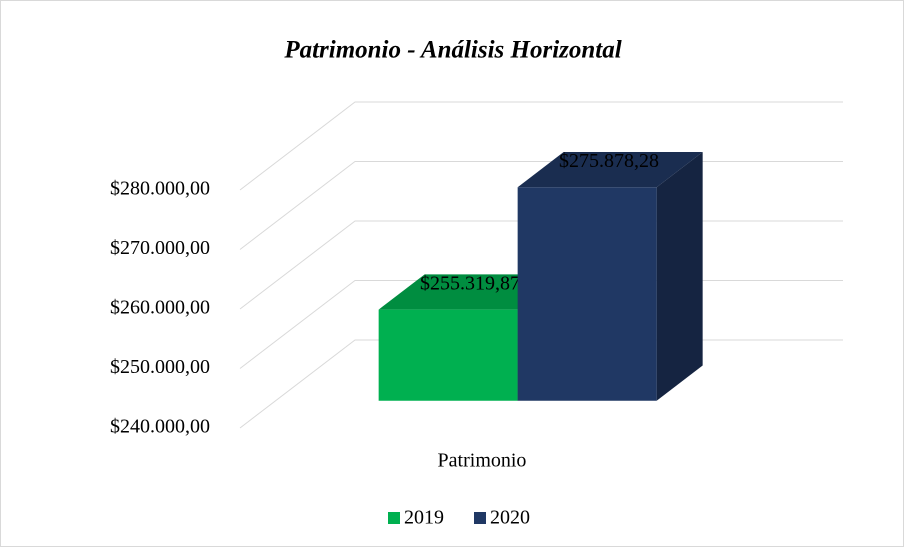 This screenshot has height=553, width=905. I want to click on y-tick-label: $240.000,00, so click(160, 427).